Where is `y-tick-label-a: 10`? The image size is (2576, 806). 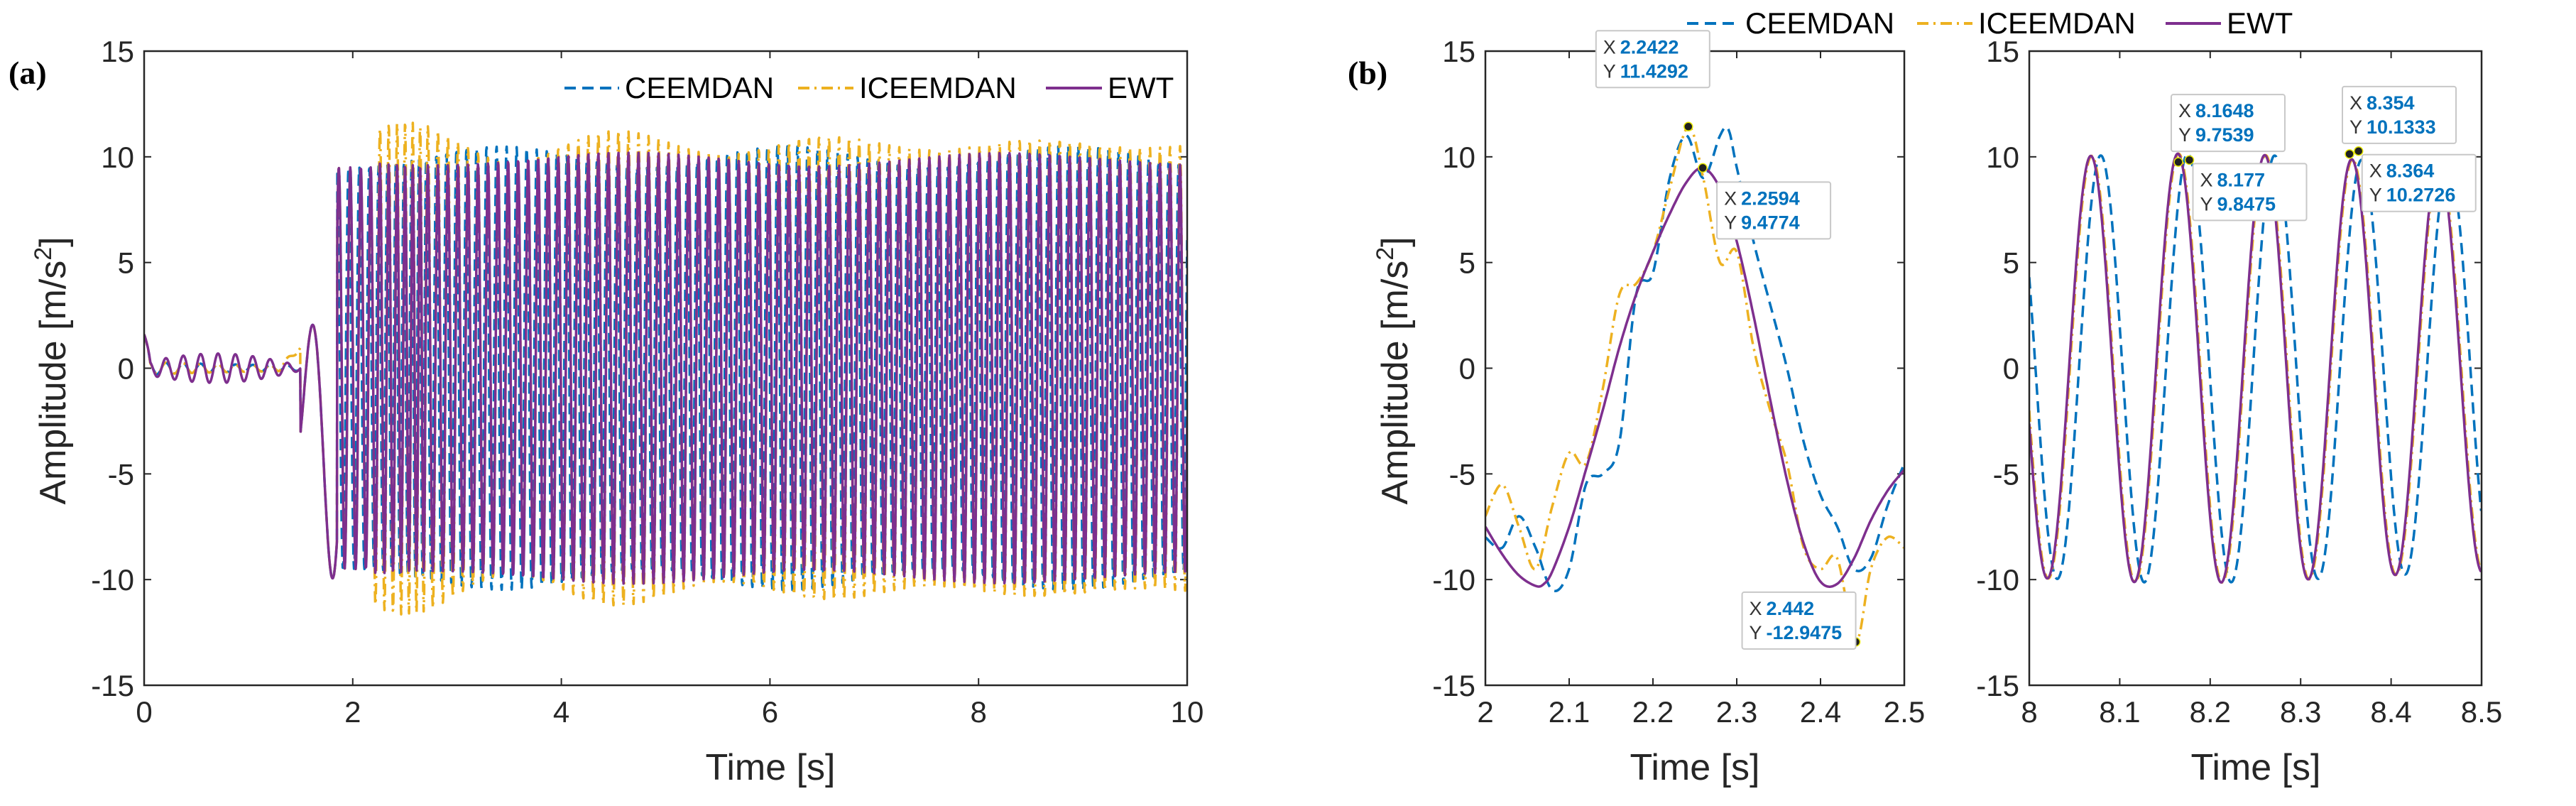
y-tick-label-a: 10 is located at coordinates (117, 157).